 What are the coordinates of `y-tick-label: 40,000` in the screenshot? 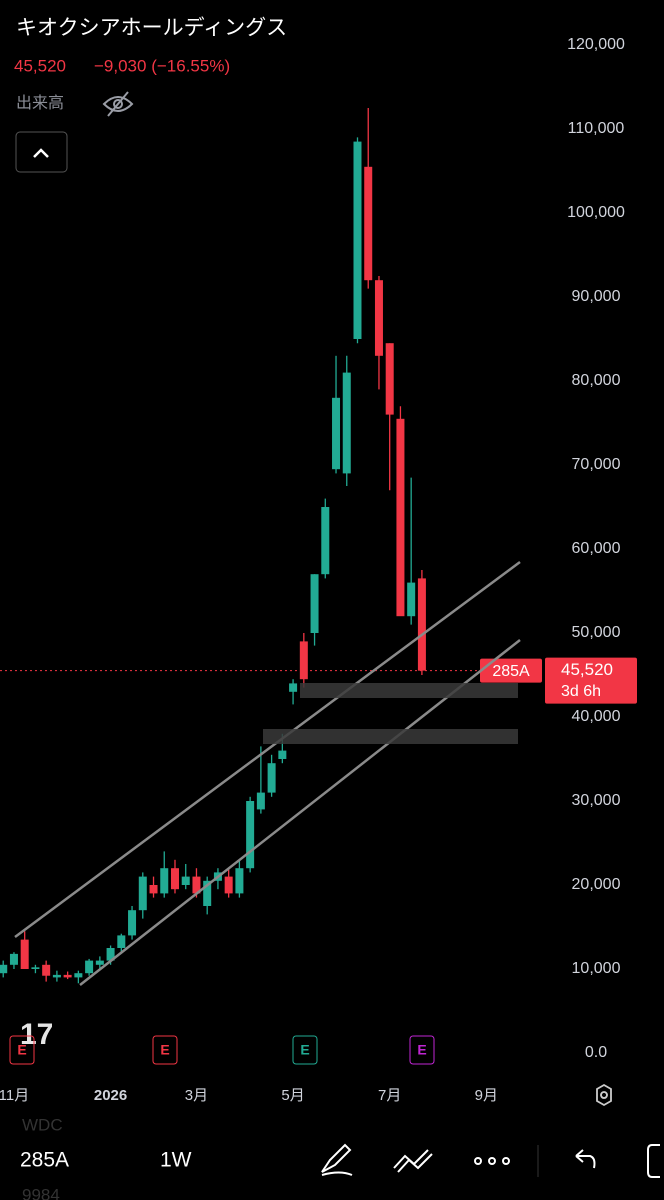 It's located at (596, 716).